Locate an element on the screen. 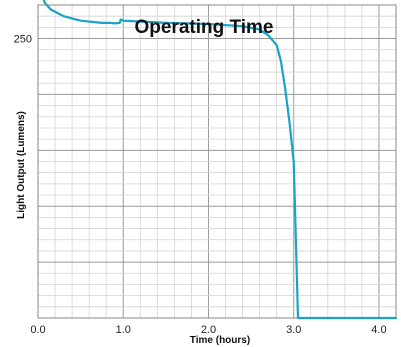 Image resolution: width=401 pixels, height=347 pixels. x-tick-label: 0.0 is located at coordinates (37, 330).